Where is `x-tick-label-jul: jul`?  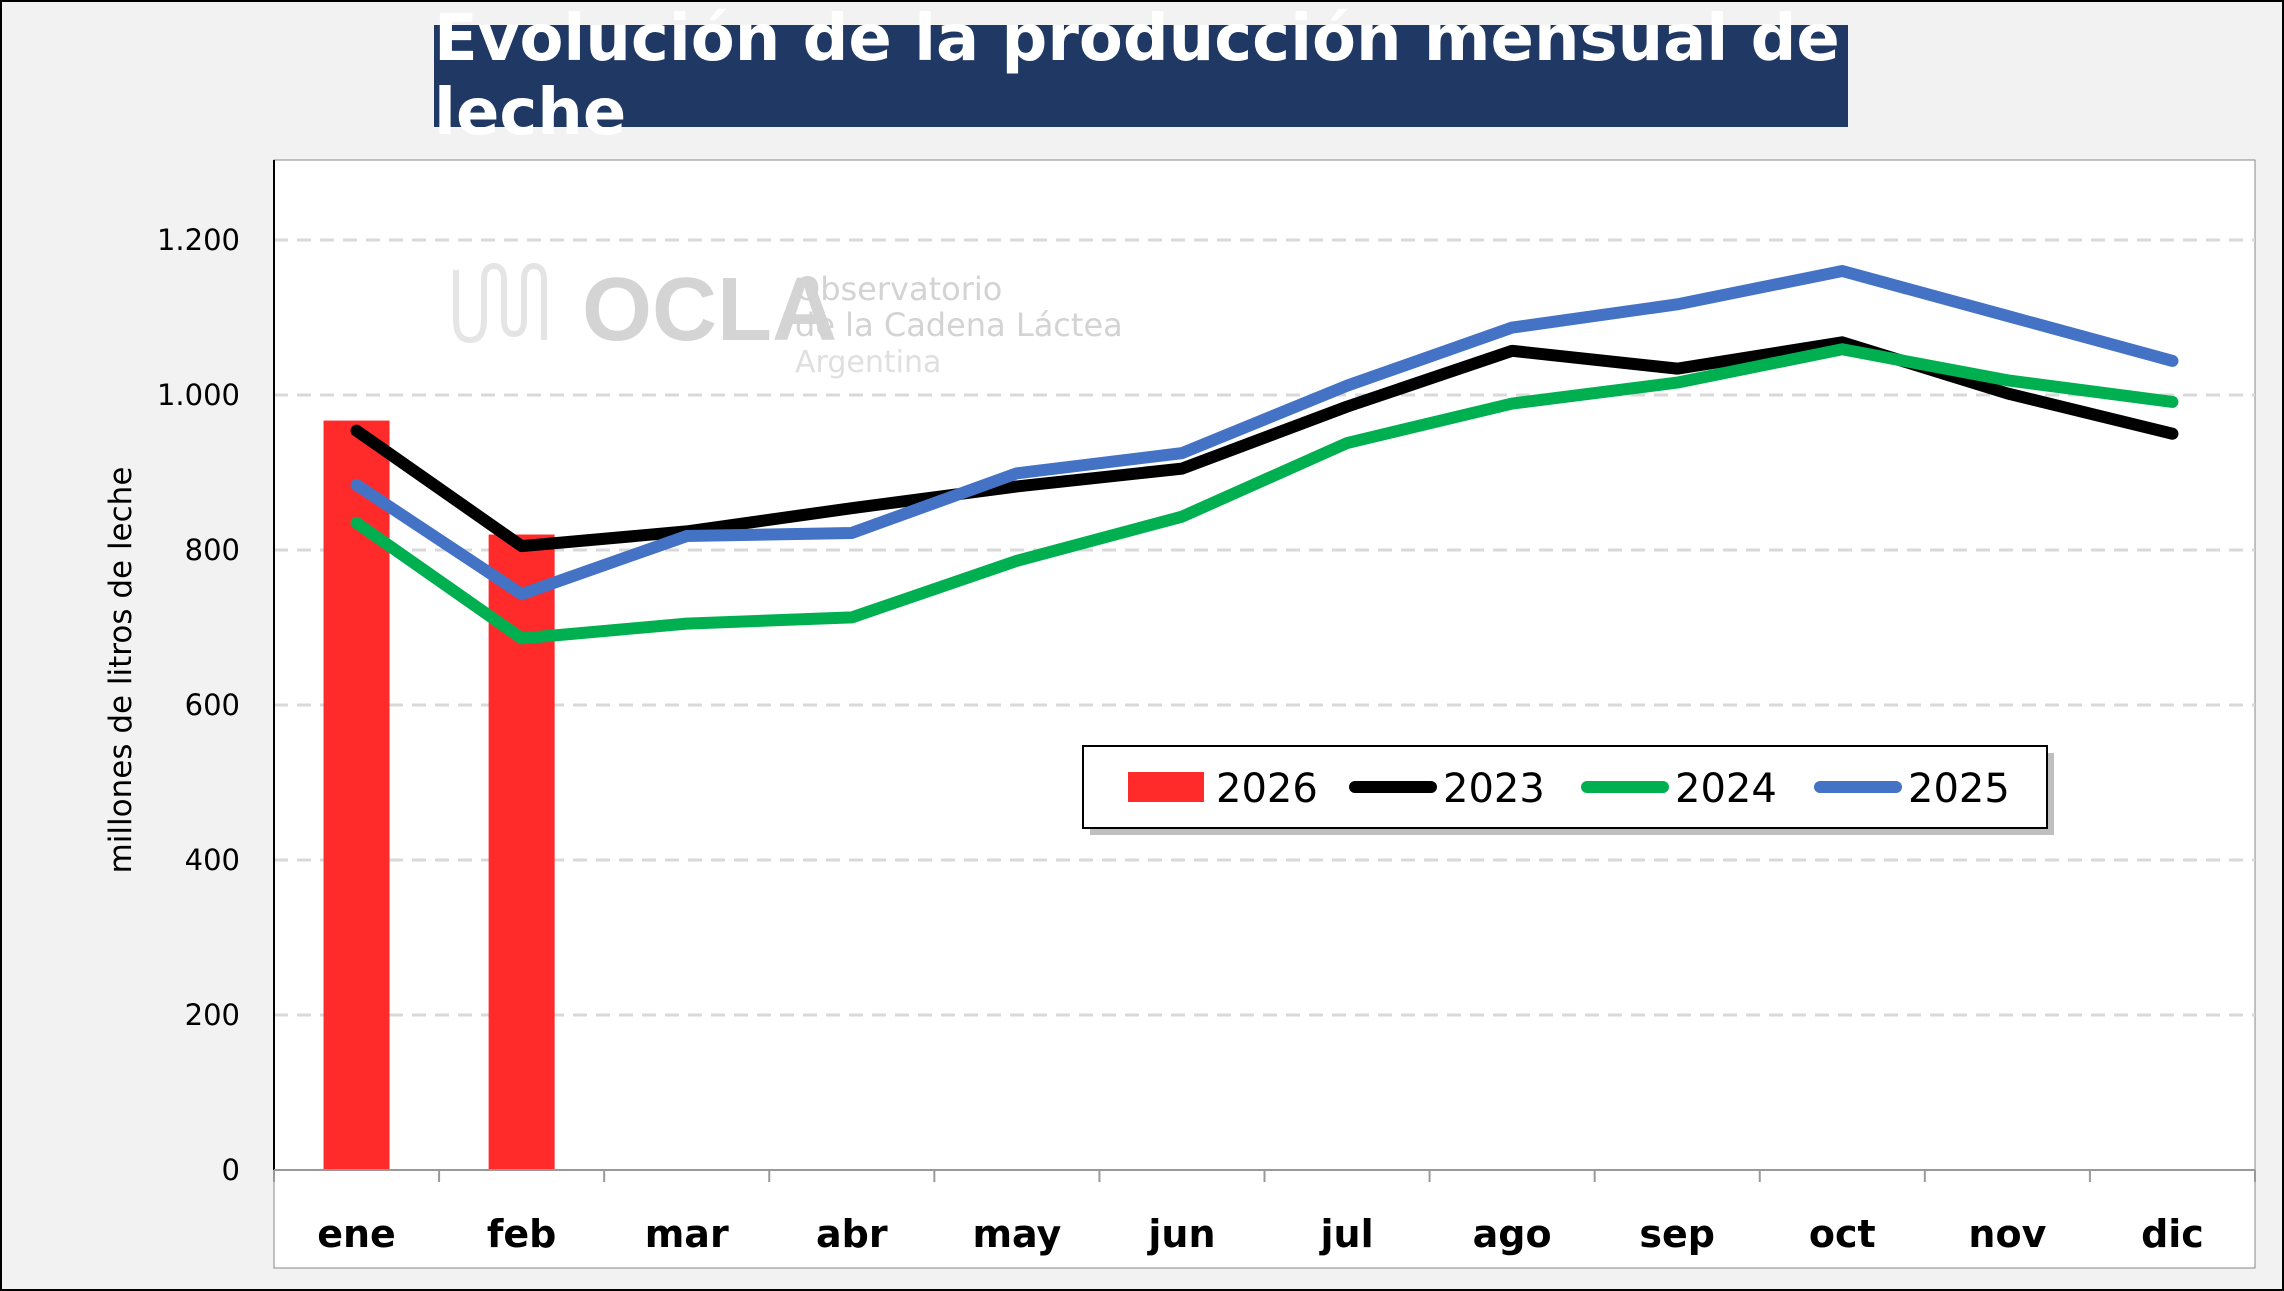 x-tick-label-jul: jul is located at coordinates (1345, 1234).